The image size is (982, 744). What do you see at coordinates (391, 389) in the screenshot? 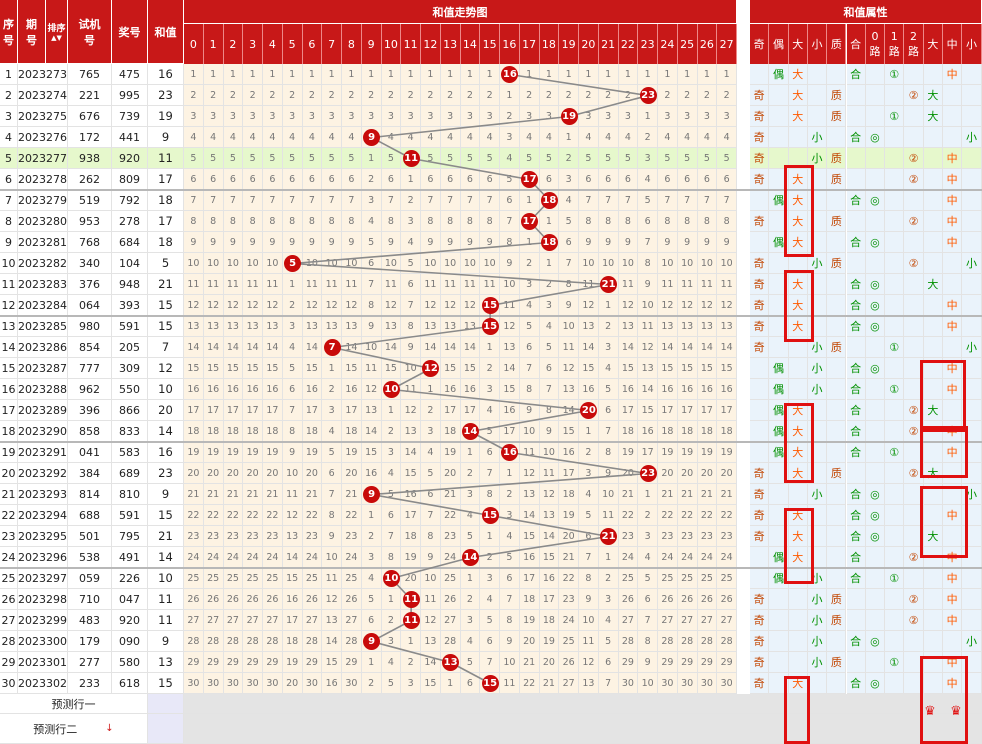
I see `sum-ball: 10` at bounding box center [391, 389].